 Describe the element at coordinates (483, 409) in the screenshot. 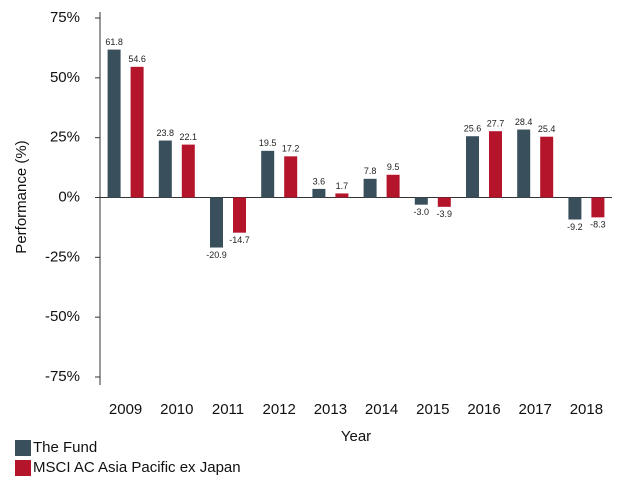

I see `x-tick-label: 2016` at that location.